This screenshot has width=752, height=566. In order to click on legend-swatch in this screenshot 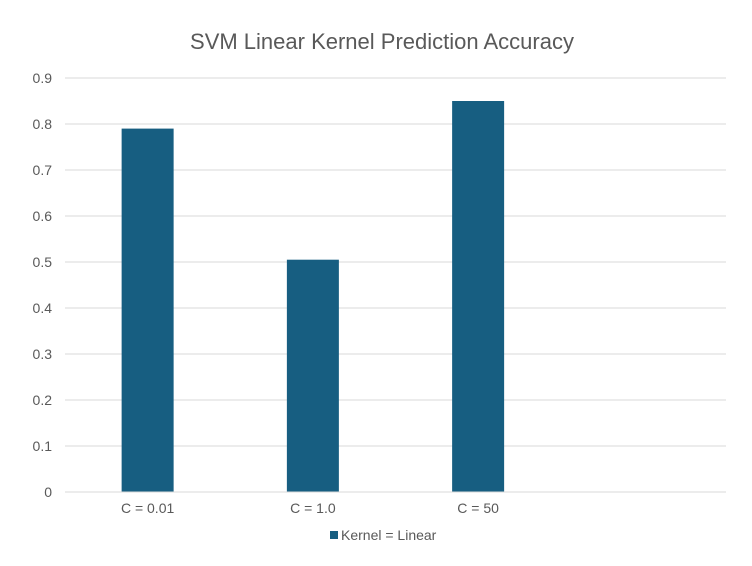, I will do `click(334, 535)`.